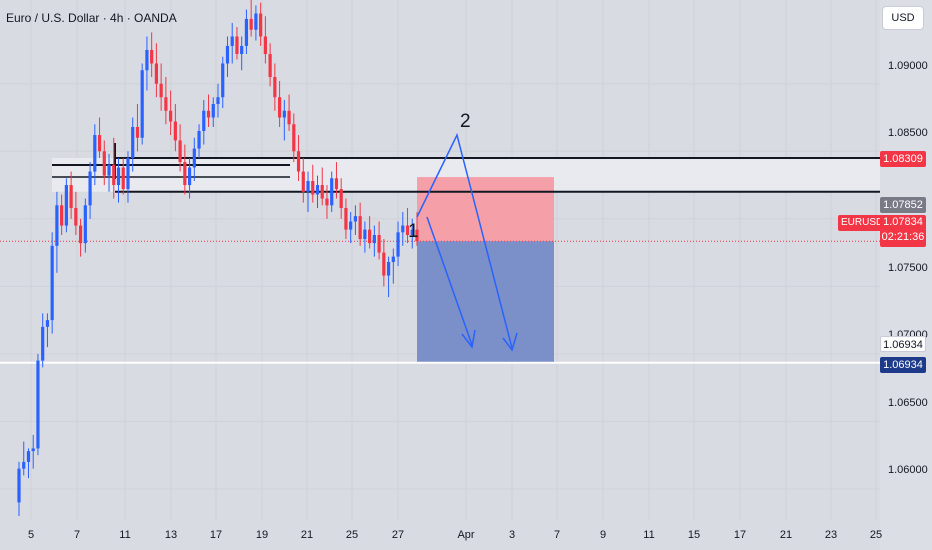 The width and height of the screenshot is (932, 550). Describe the element at coordinates (485, 209) in the screenshot. I see `stop-loss-box` at that location.